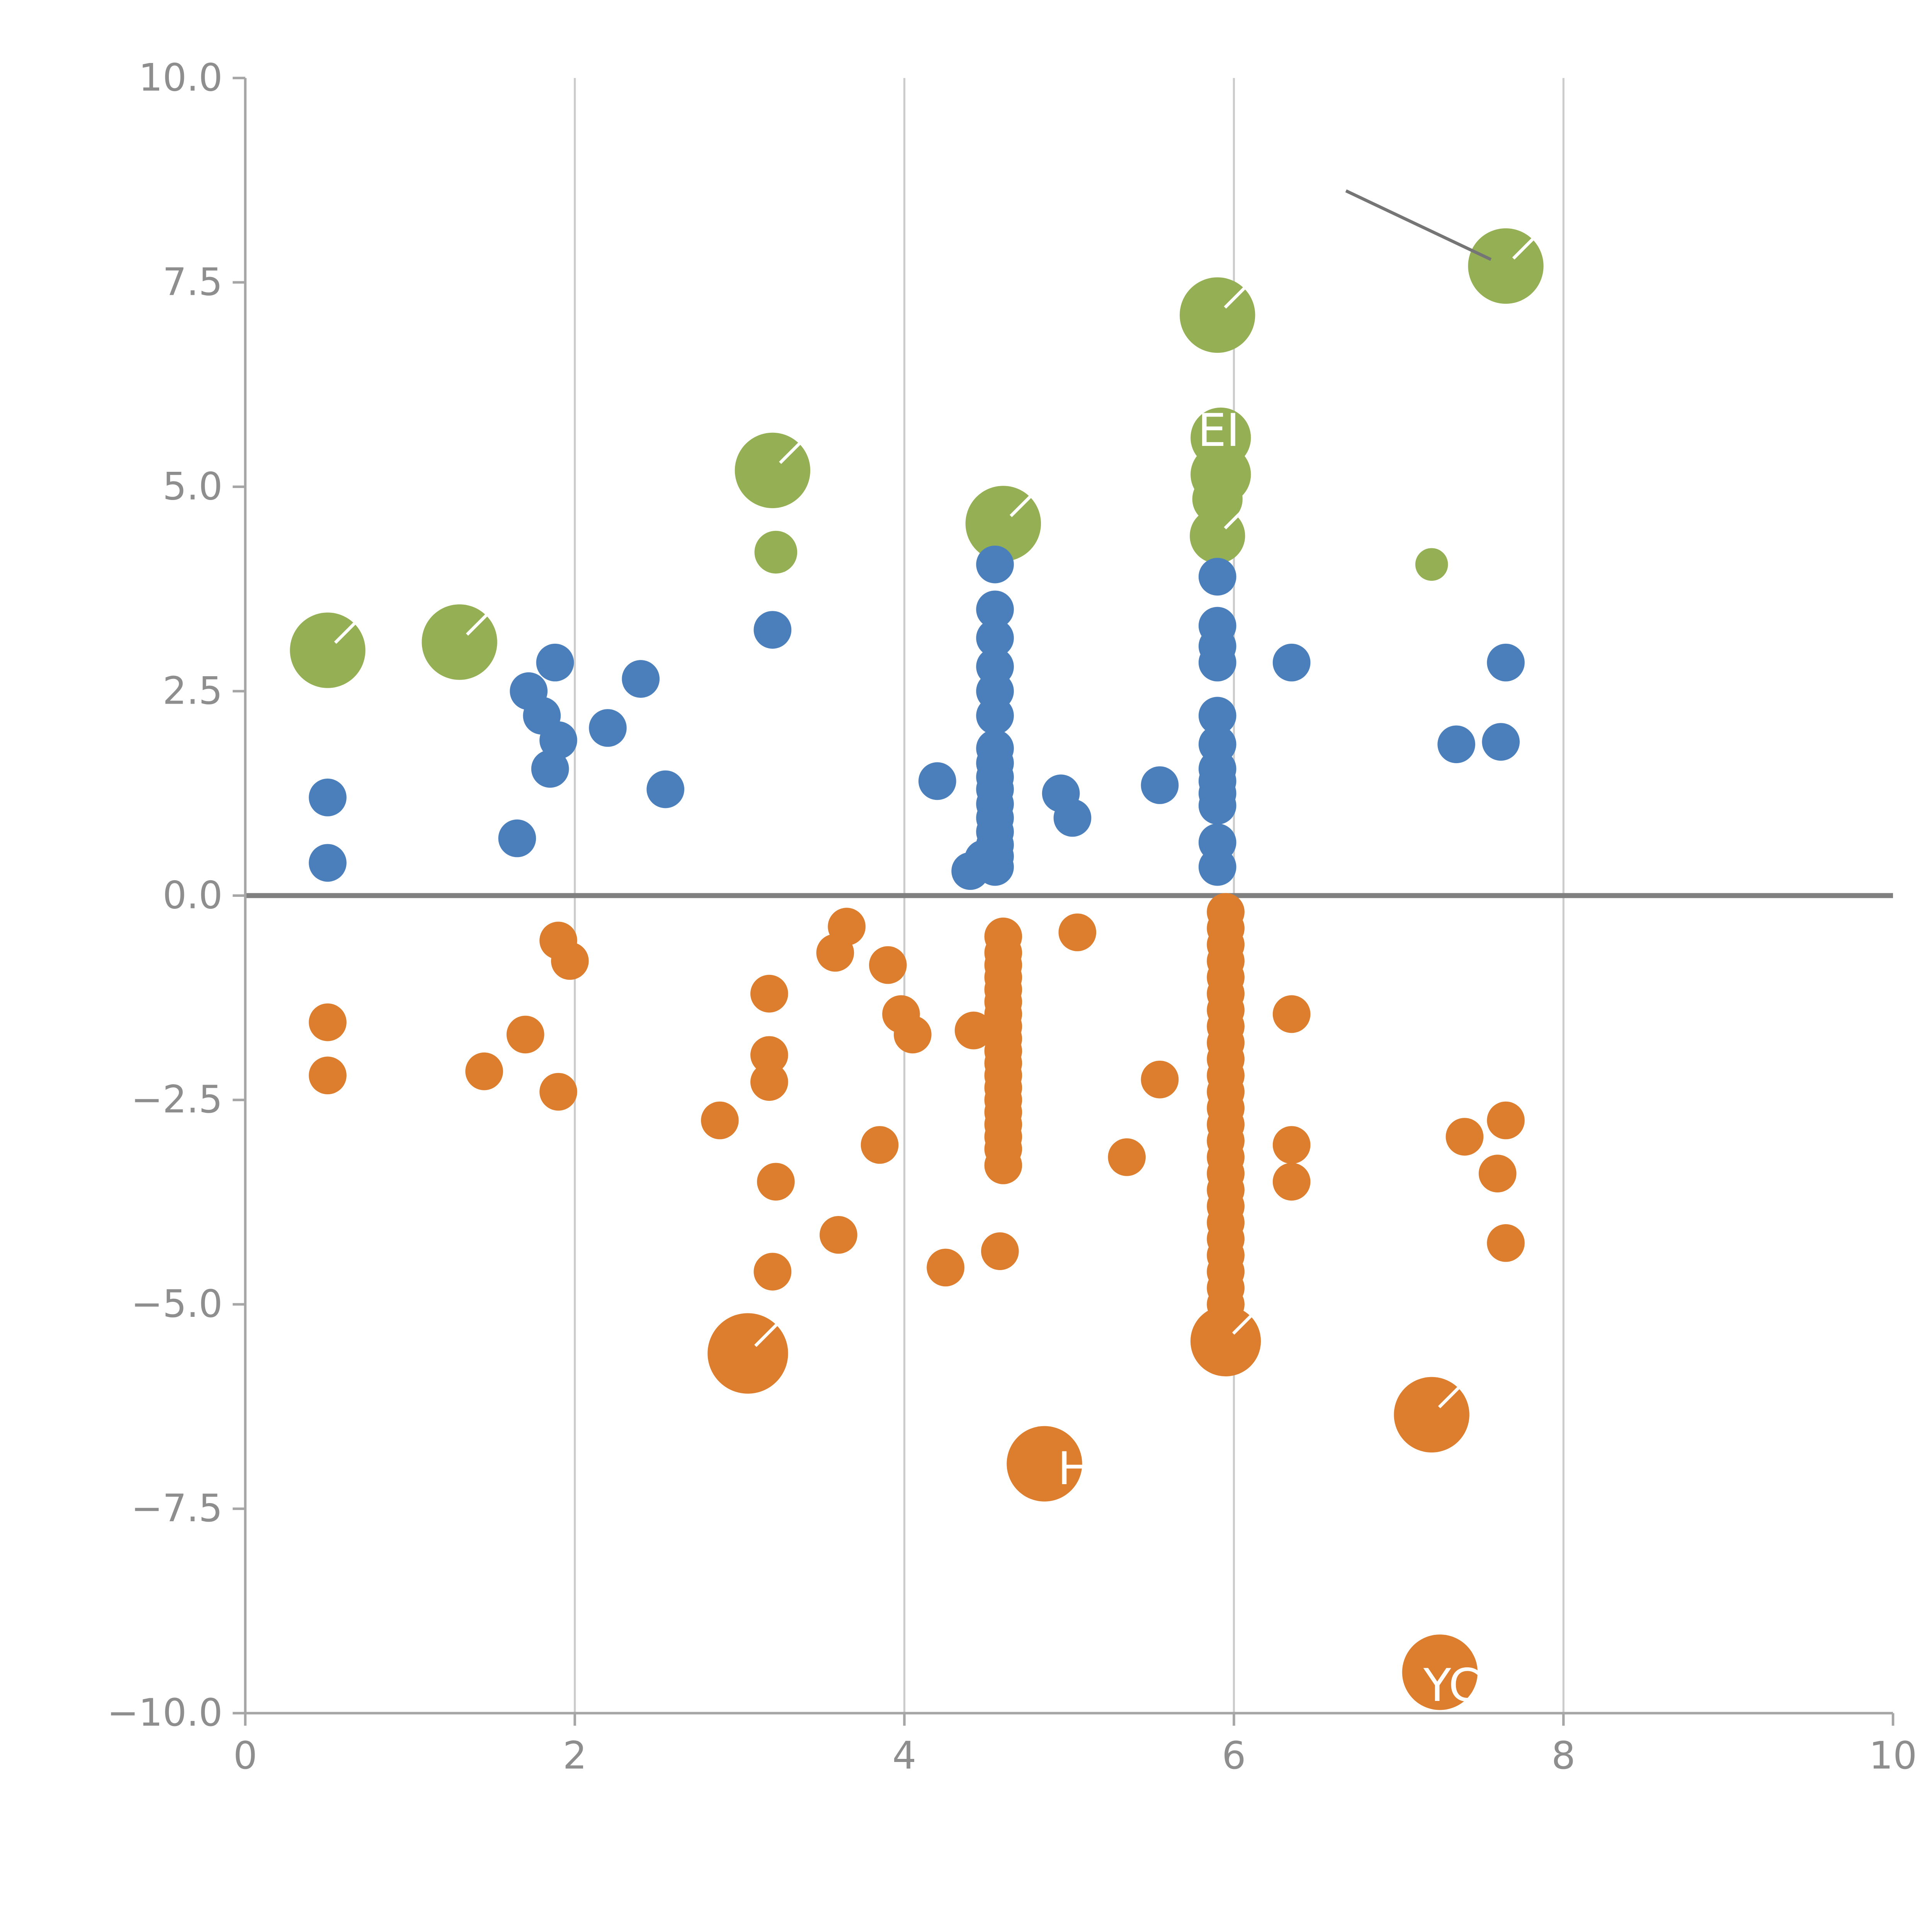 The height and width of the screenshot is (1932, 1932). What do you see at coordinates (1219, 431) in the screenshot?
I see `bubble-label: EI` at bounding box center [1219, 431].